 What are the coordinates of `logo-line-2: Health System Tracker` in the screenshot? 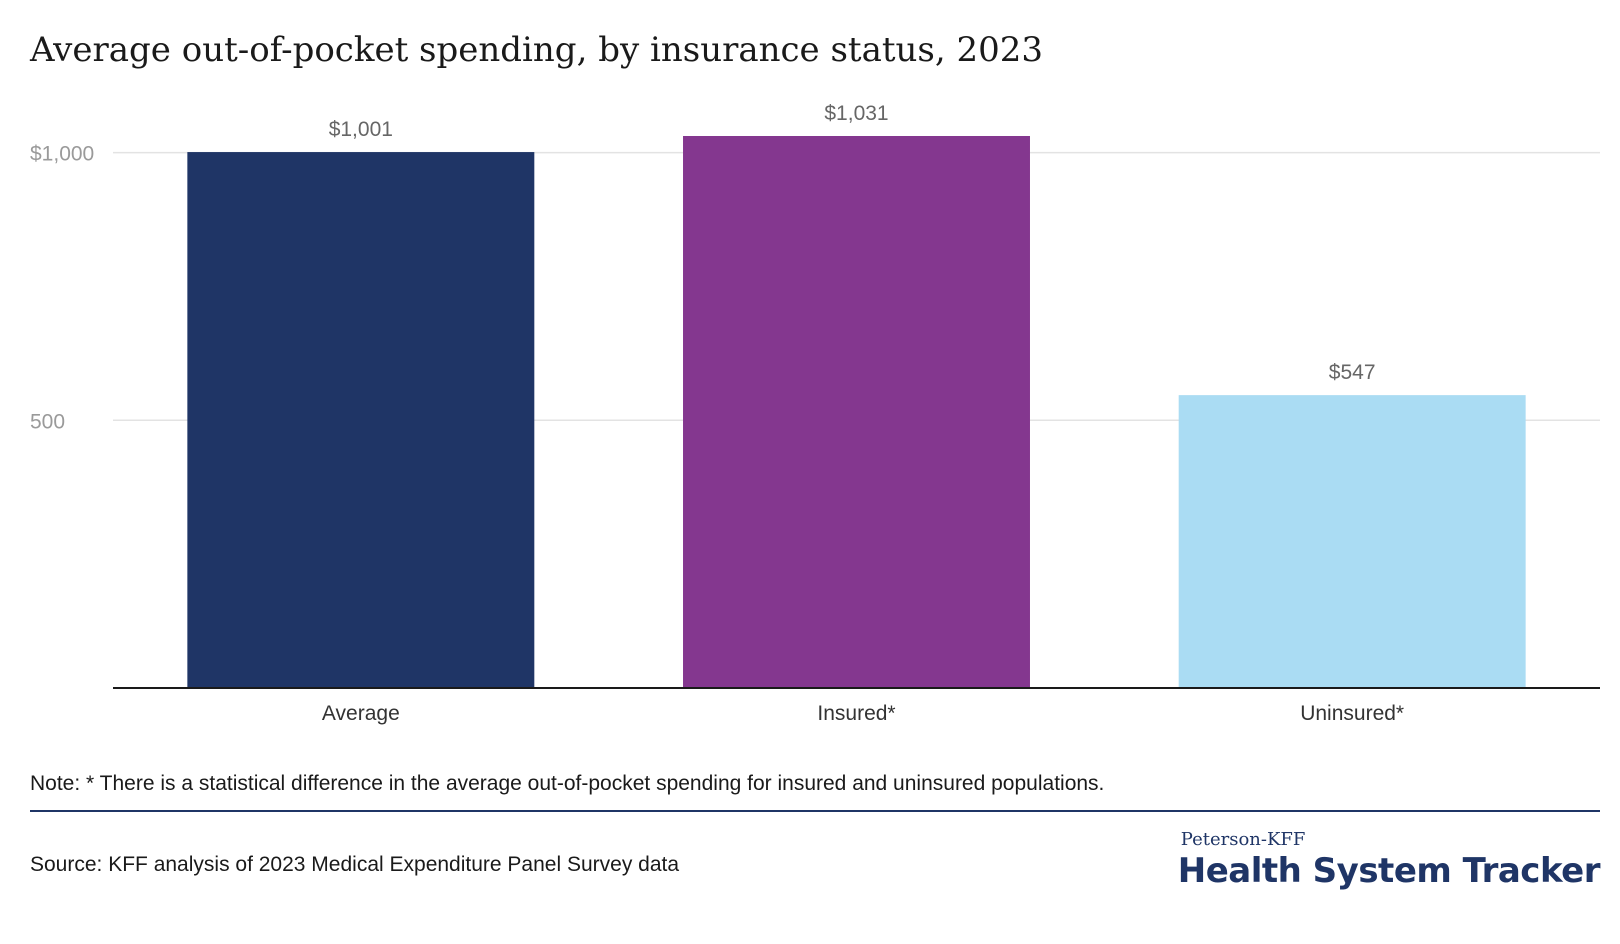 It's located at (1389, 871).